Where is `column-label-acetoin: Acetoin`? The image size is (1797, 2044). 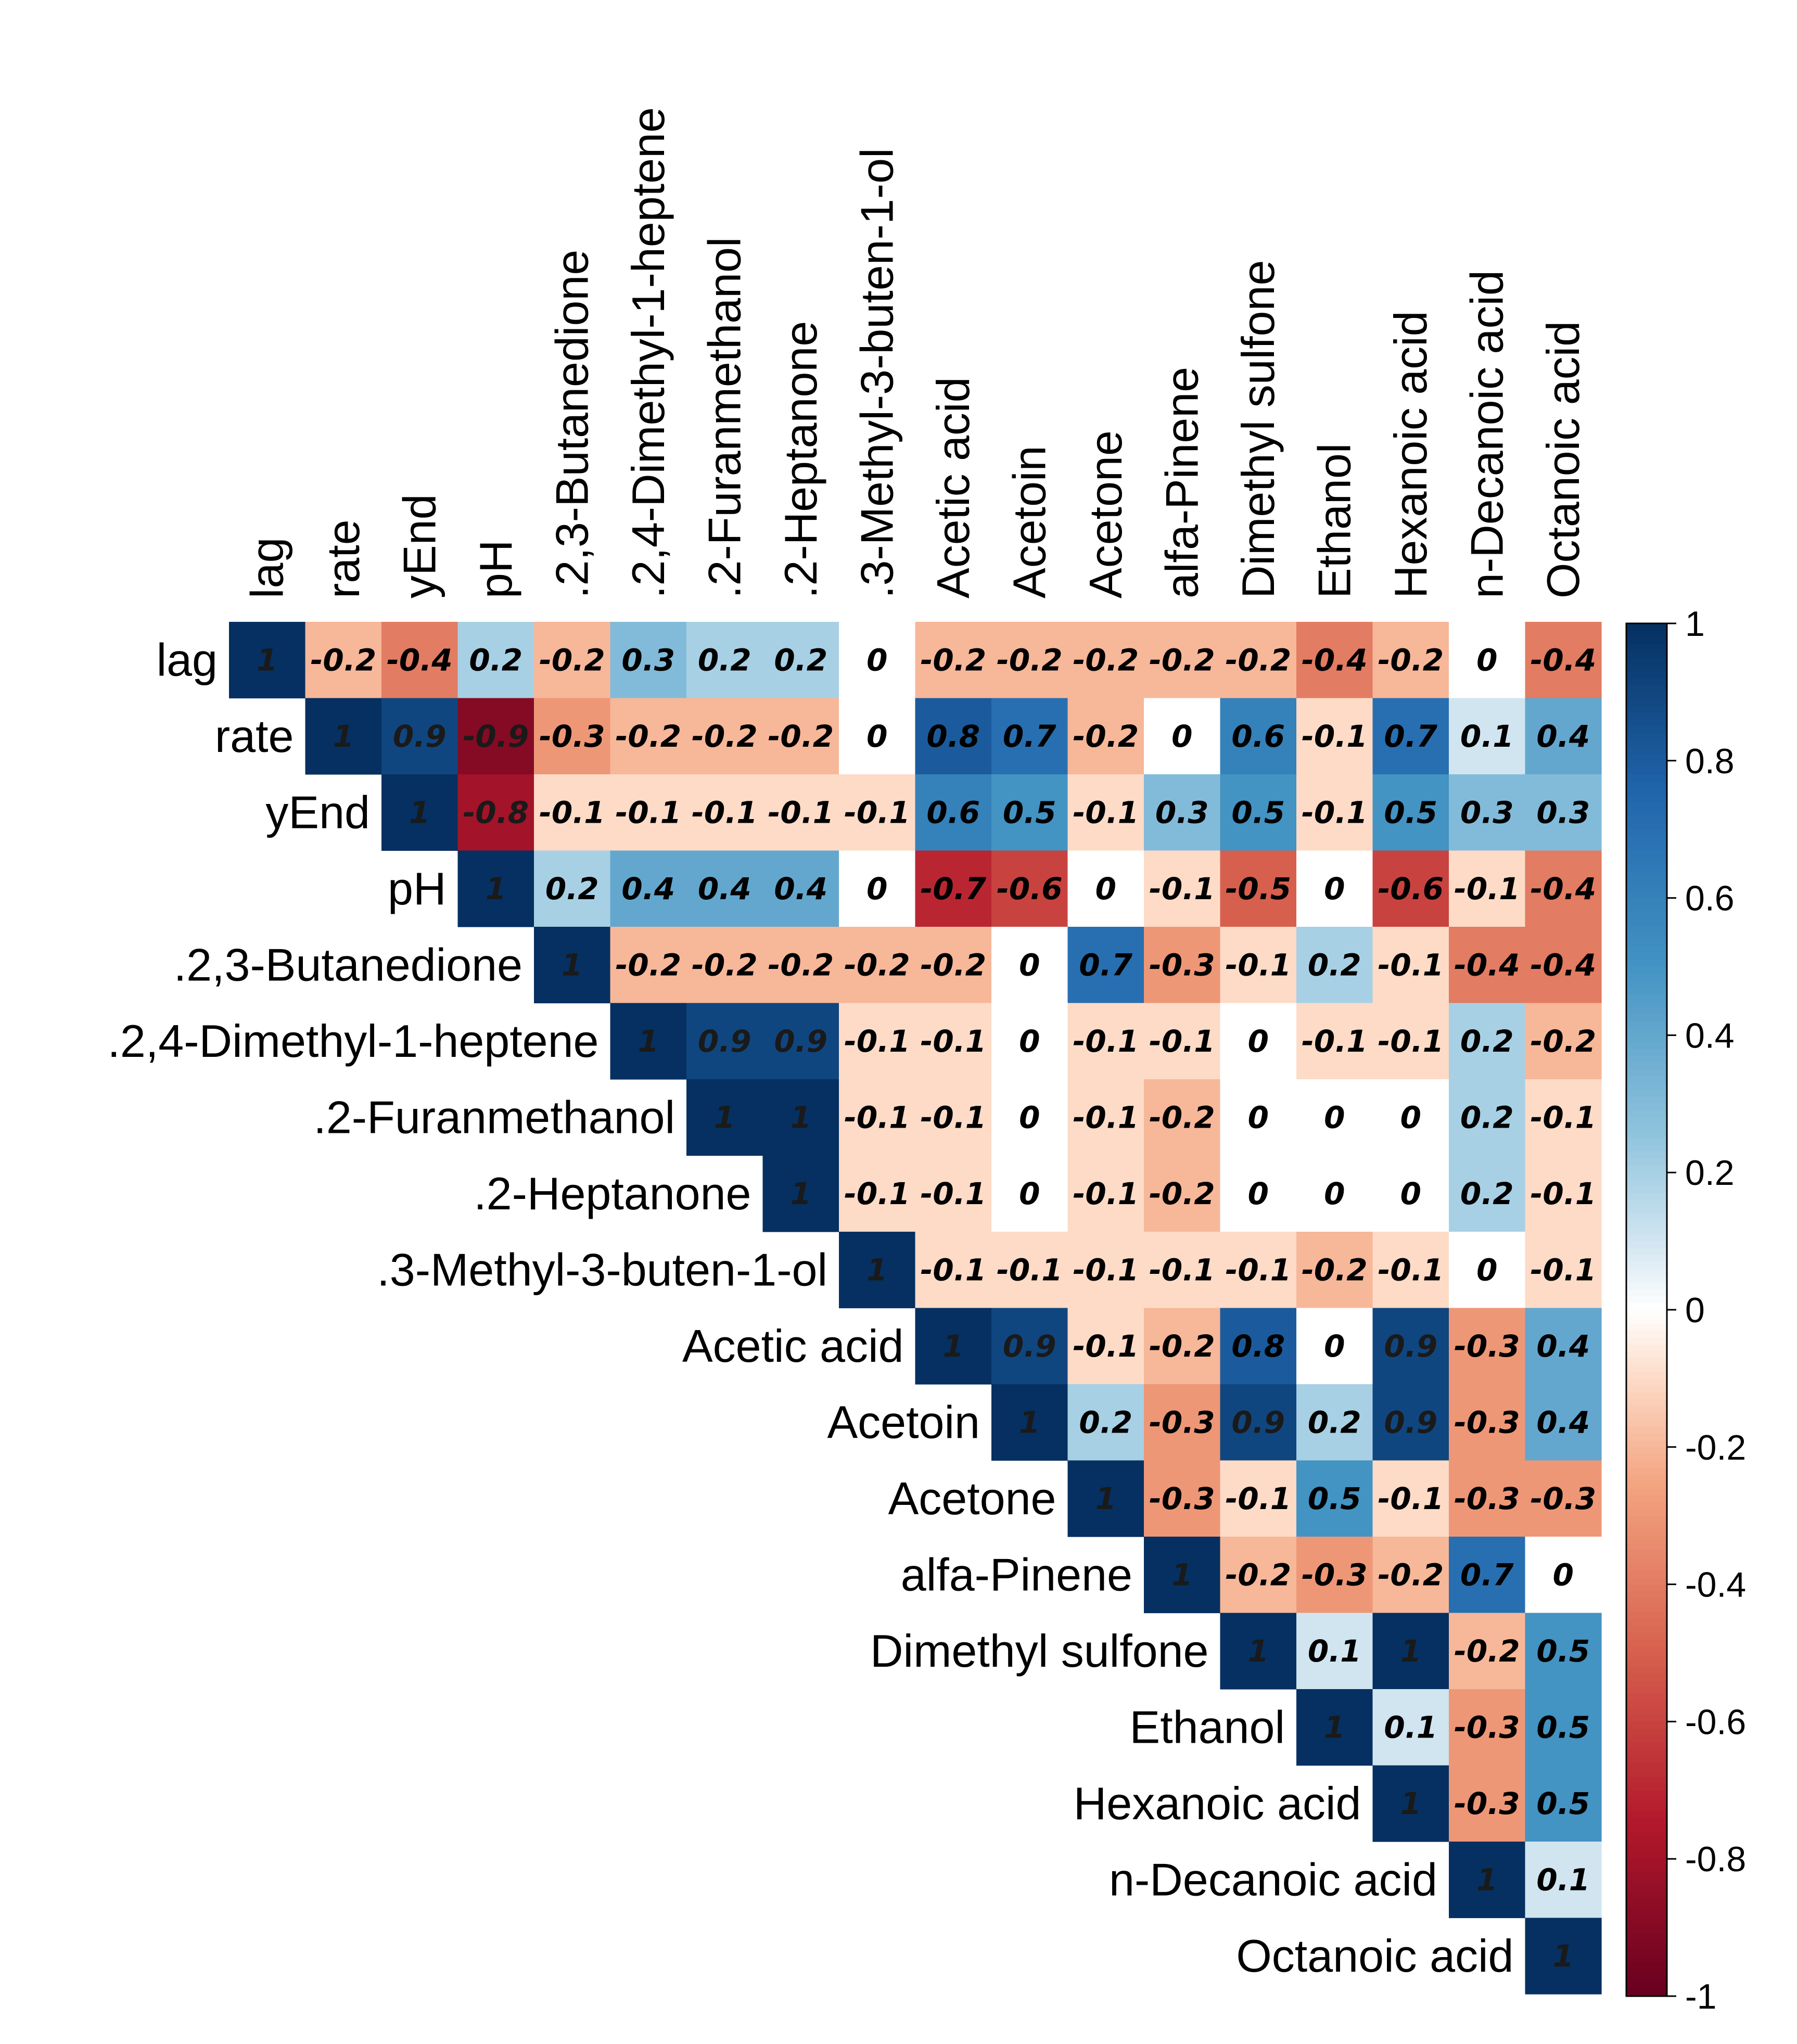 column-label-acetoin: Acetoin is located at coordinates (1029, 521).